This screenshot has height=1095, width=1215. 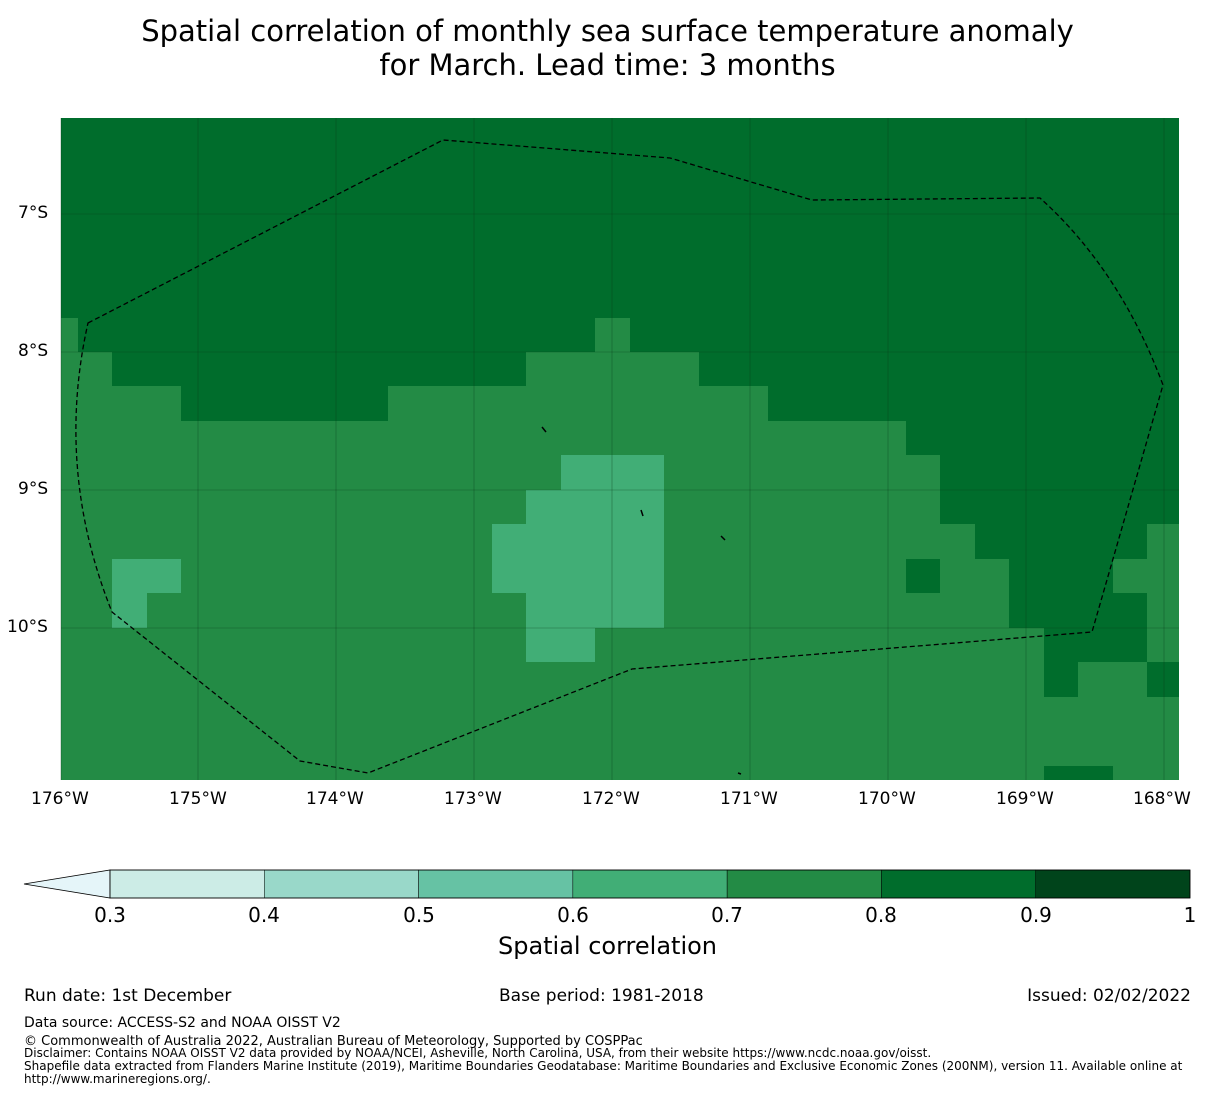 I want to click on lat-tick-10s: 10°S, so click(x=27, y=627).